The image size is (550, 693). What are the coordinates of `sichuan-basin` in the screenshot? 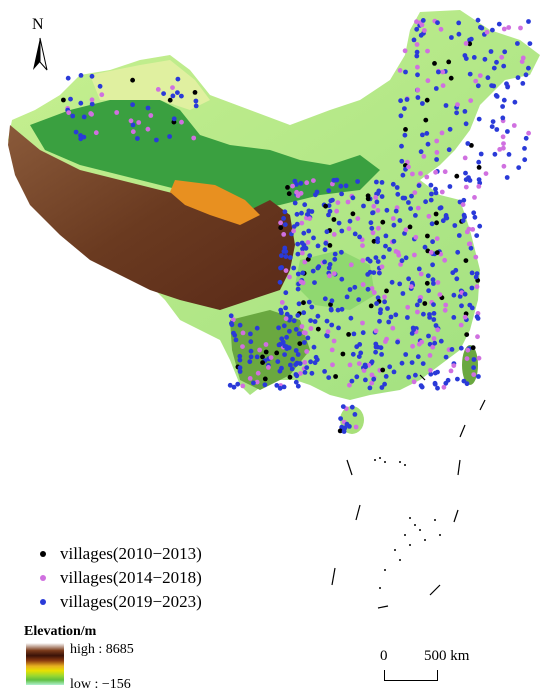 It's located at (335, 280).